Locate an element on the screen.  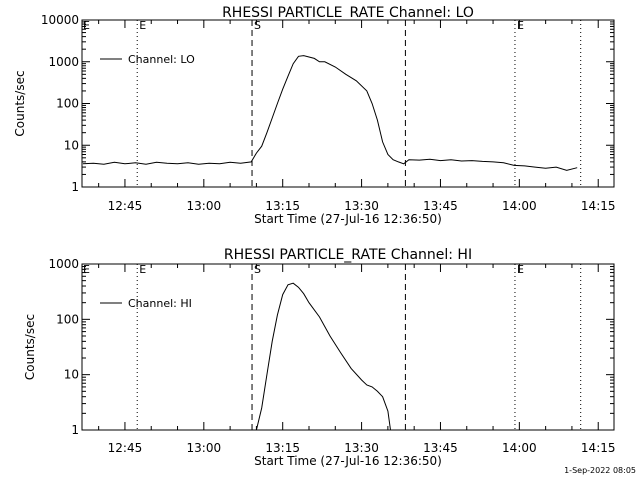
footer-date: 1-Sep-2022 08:05 is located at coordinates (600, 470).